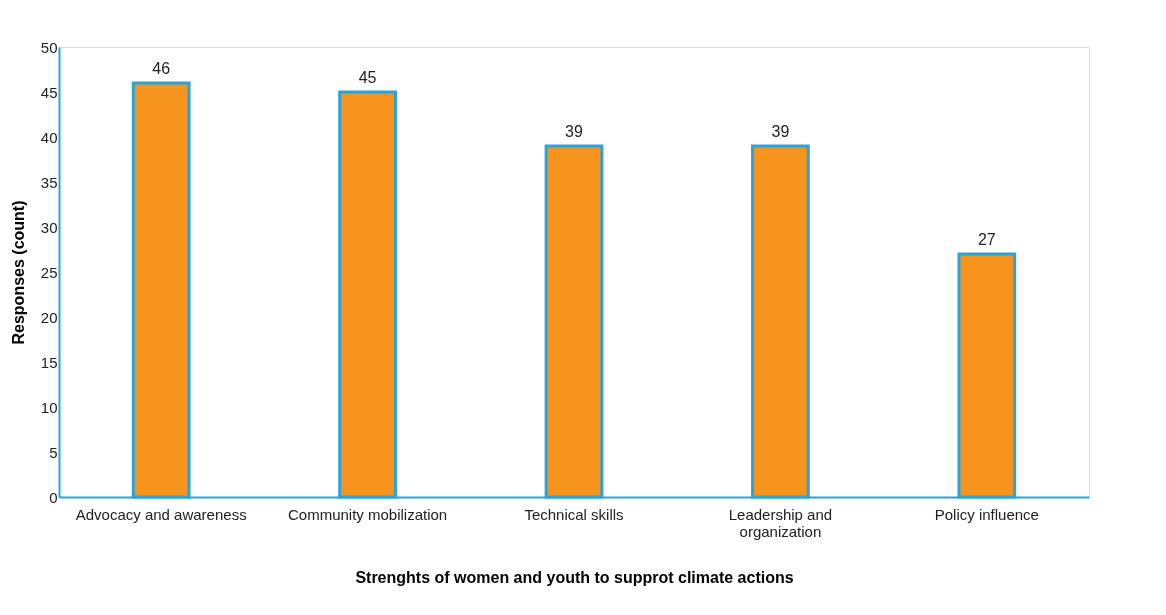  I want to click on y-tick-label: 30, so click(49, 227).